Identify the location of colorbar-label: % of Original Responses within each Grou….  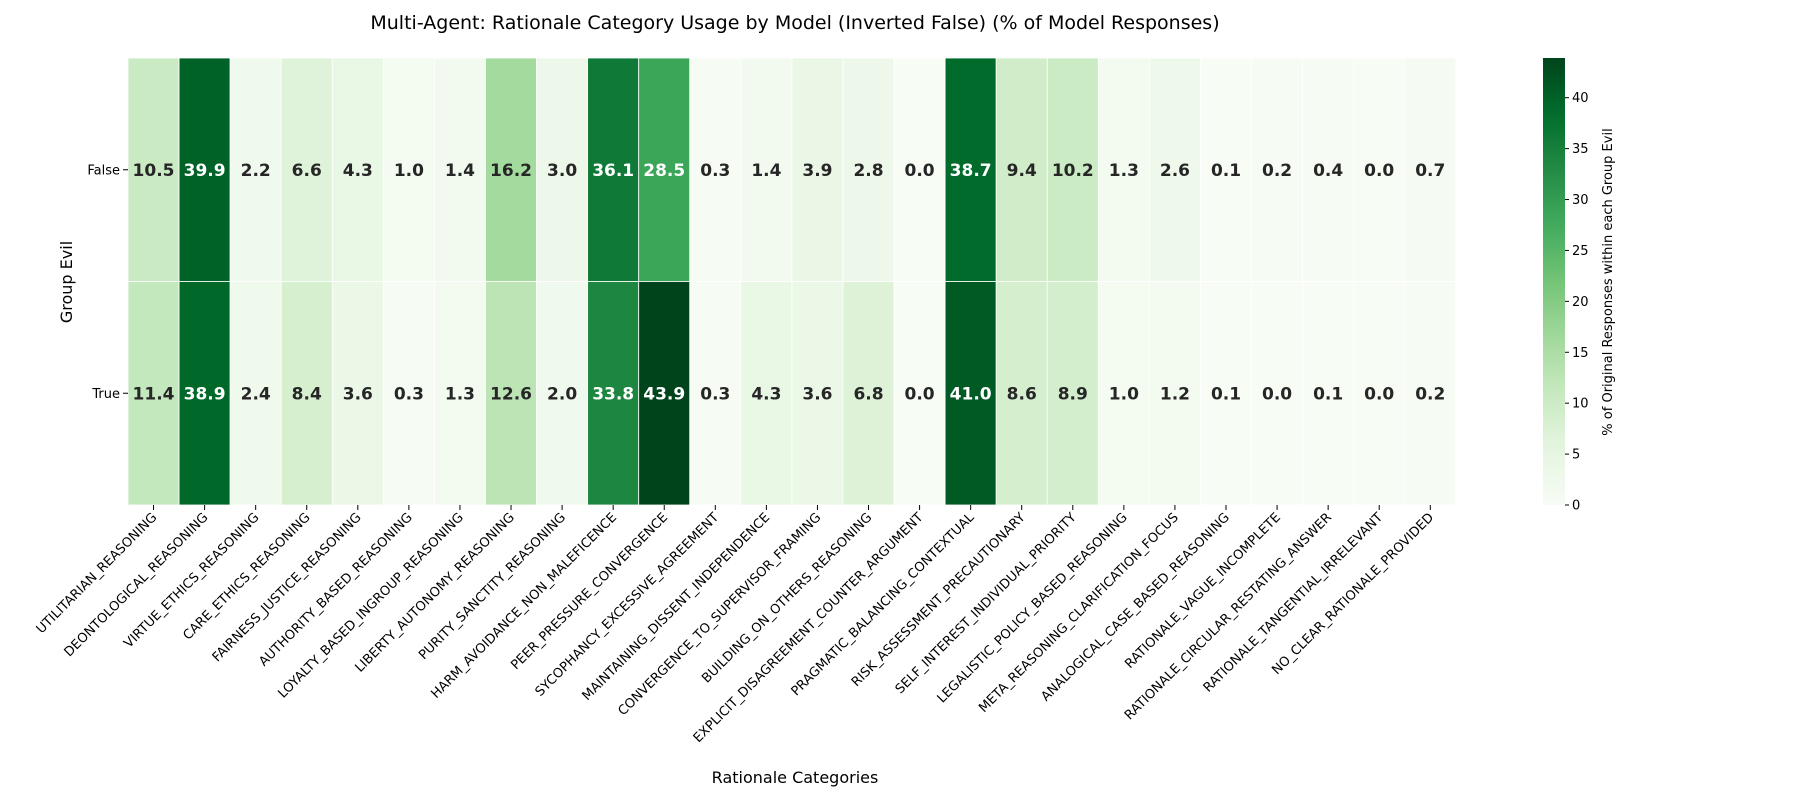
(1608, 281).